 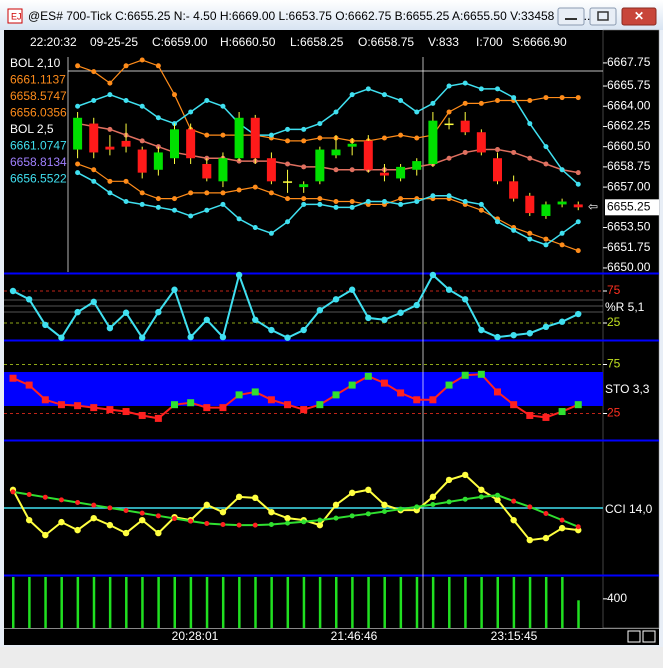 I want to click on y-tick-label: 6653.50, so click(x=629, y=227).